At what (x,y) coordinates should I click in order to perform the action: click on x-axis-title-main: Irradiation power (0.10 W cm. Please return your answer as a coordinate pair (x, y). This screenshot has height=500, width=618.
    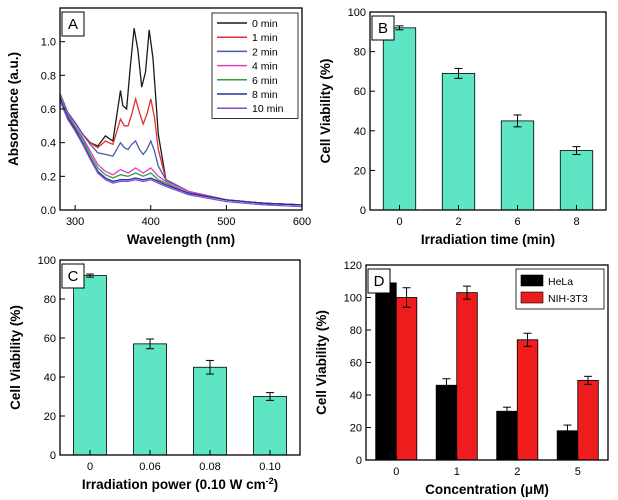
    Looking at the image, I should click on (174, 484).